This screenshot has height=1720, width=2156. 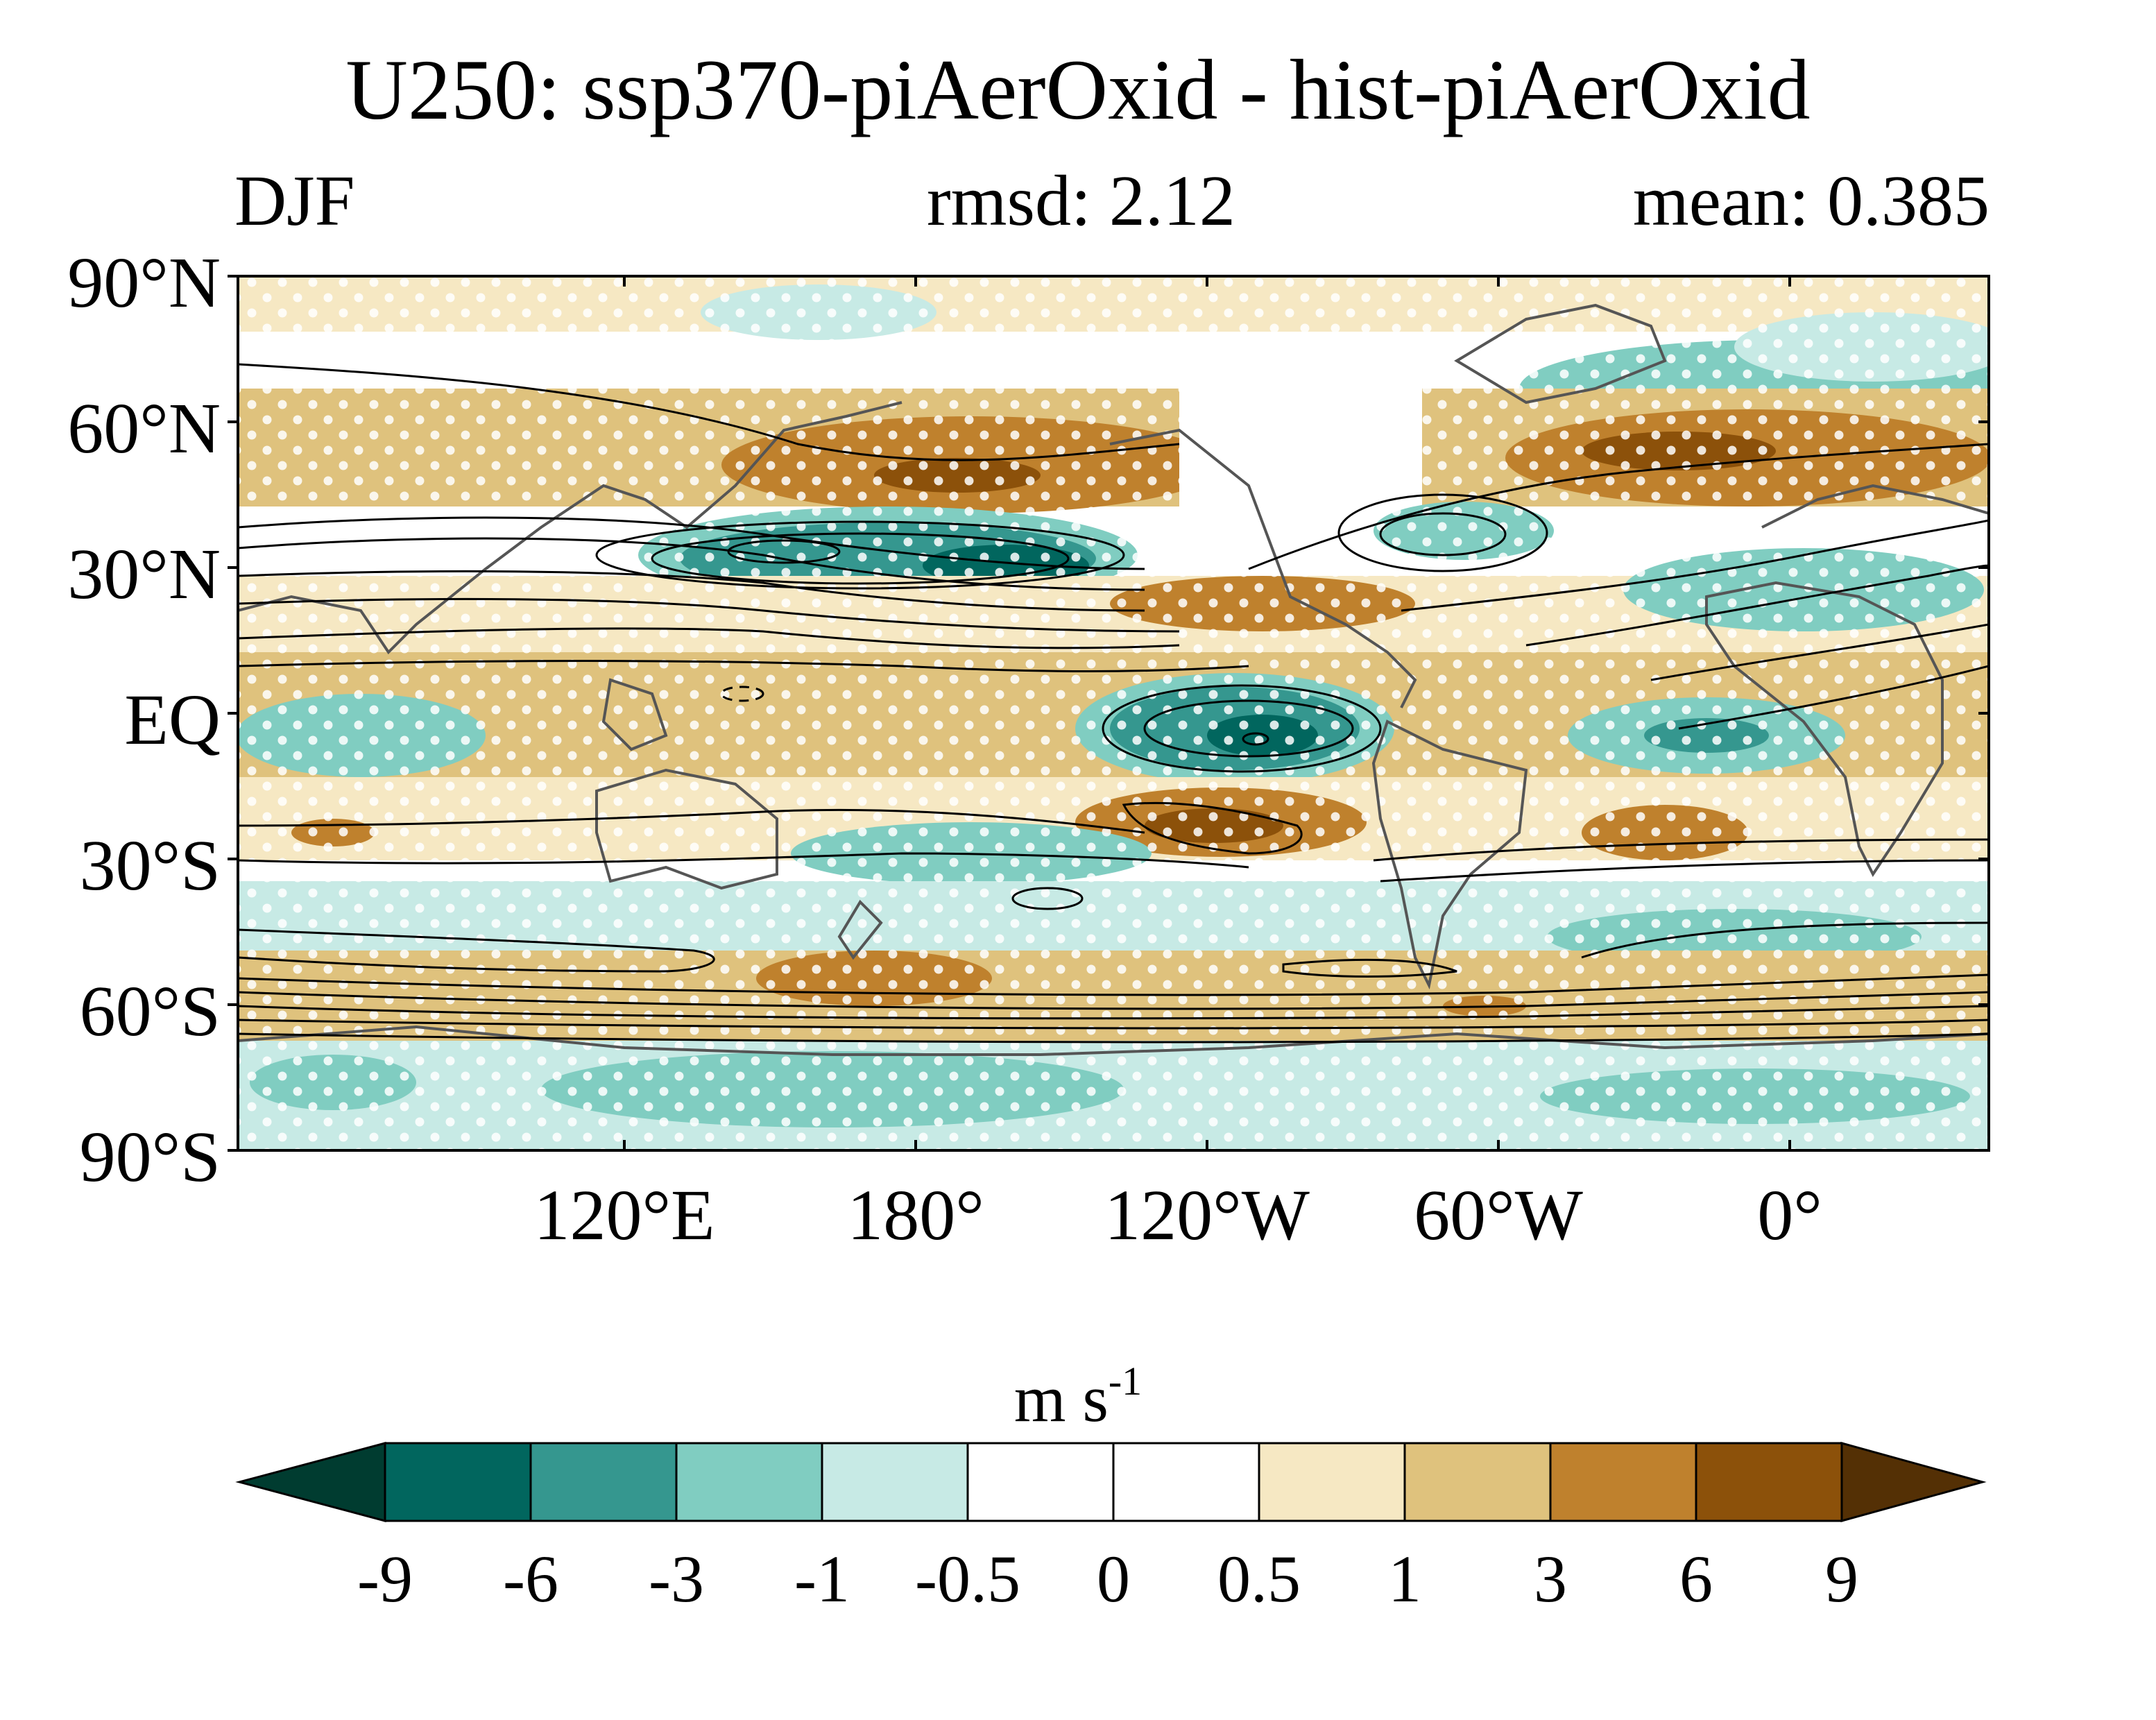 What do you see at coordinates (1078, 89) in the screenshot?
I see `map-title: U250: ssp370-piAerOxid - hist-piAerOxid` at bounding box center [1078, 89].